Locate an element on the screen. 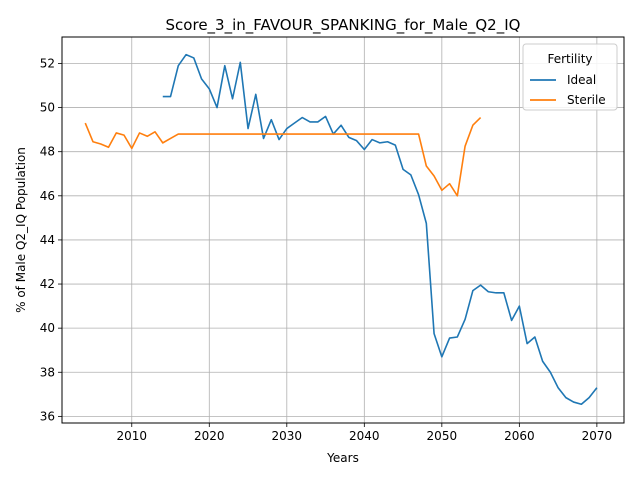 The width and height of the screenshot is (640, 484). x-tick-label: 2030 is located at coordinates (287, 436).